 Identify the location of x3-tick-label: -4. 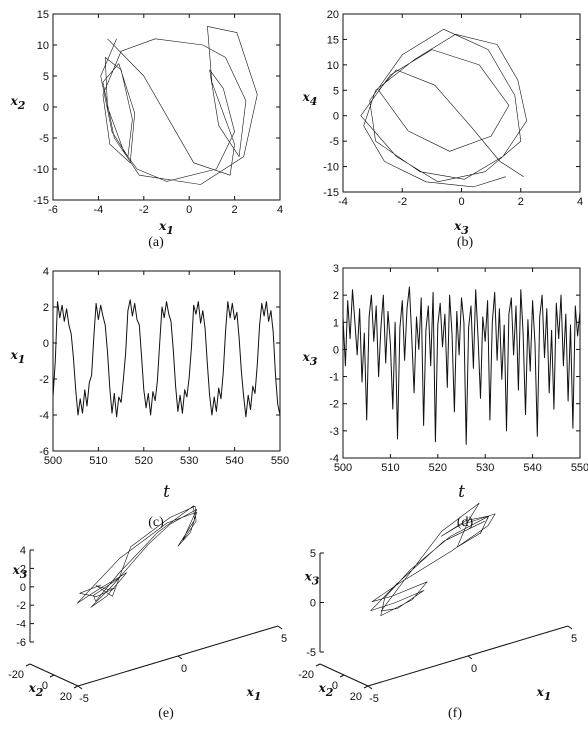
(21, 625).